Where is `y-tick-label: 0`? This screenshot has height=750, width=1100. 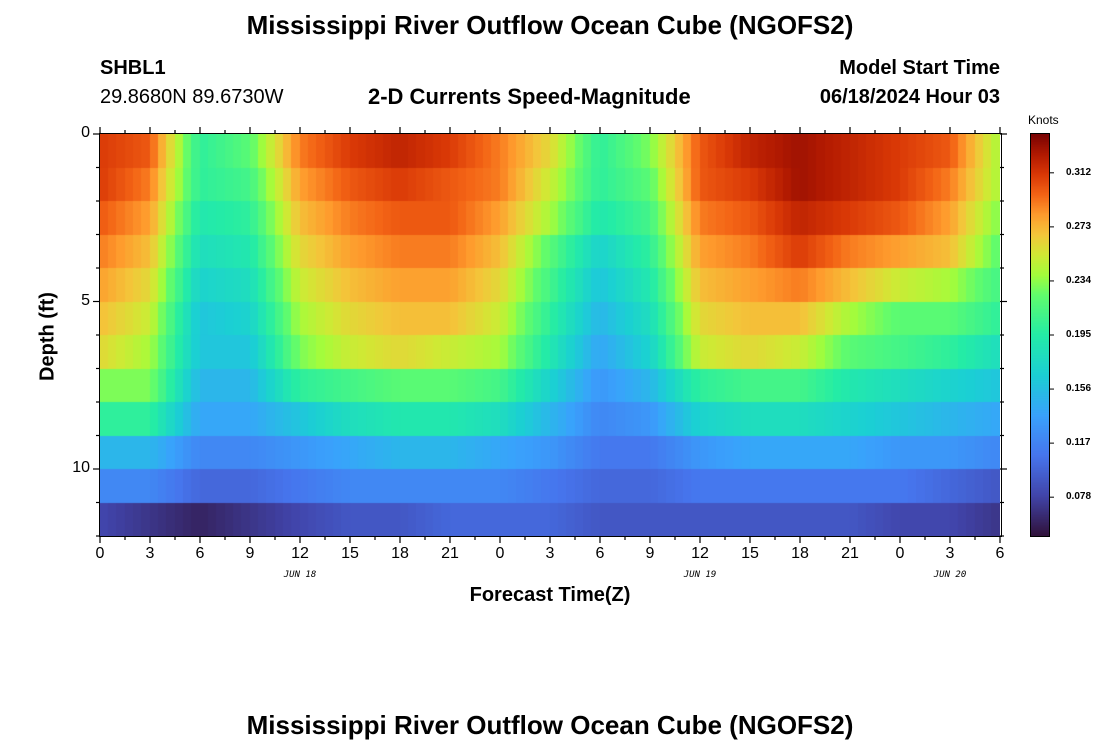 y-tick-label: 0 is located at coordinates (85, 132).